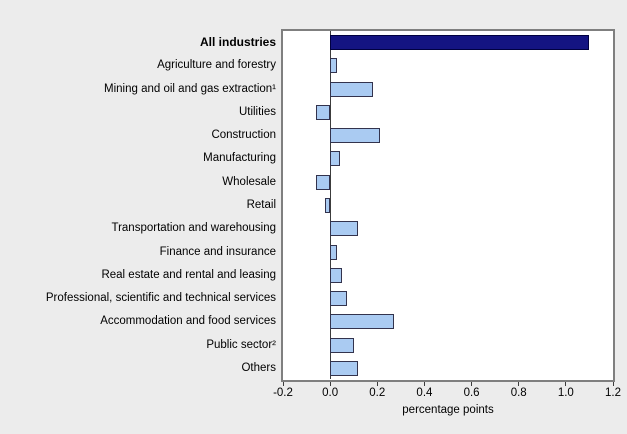 The width and height of the screenshot is (627, 434). Describe the element at coordinates (566, 384) in the screenshot. I see `x-tick-mark-1.0` at that location.